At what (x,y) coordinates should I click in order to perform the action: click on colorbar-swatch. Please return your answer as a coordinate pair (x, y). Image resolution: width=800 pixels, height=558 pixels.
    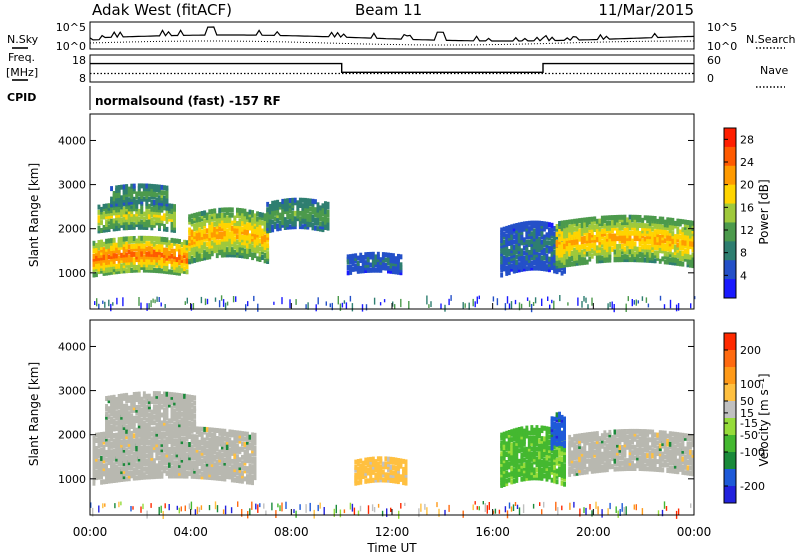
    Looking at the image, I should click on (730, 137).